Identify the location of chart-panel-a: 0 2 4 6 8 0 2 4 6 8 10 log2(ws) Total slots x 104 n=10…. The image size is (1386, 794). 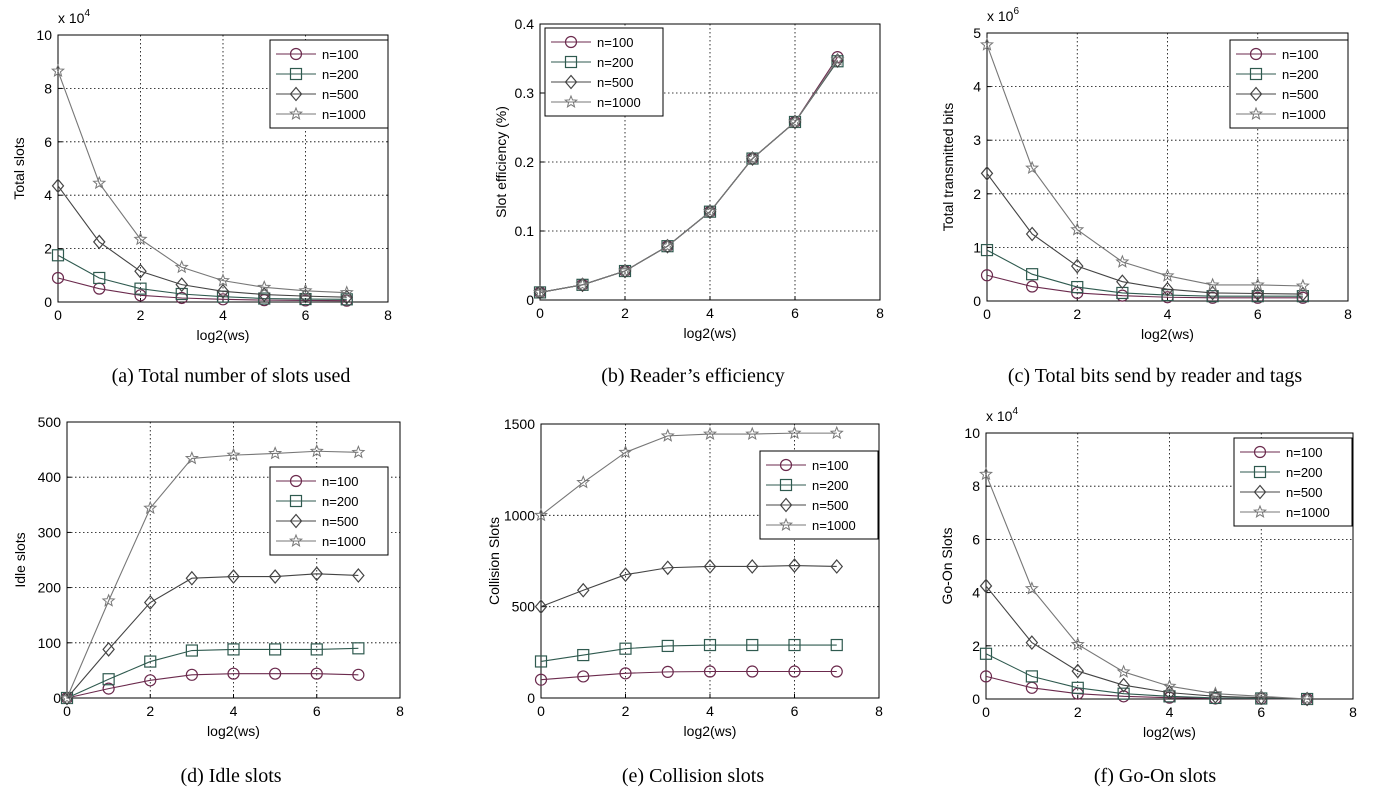
(231, 172).